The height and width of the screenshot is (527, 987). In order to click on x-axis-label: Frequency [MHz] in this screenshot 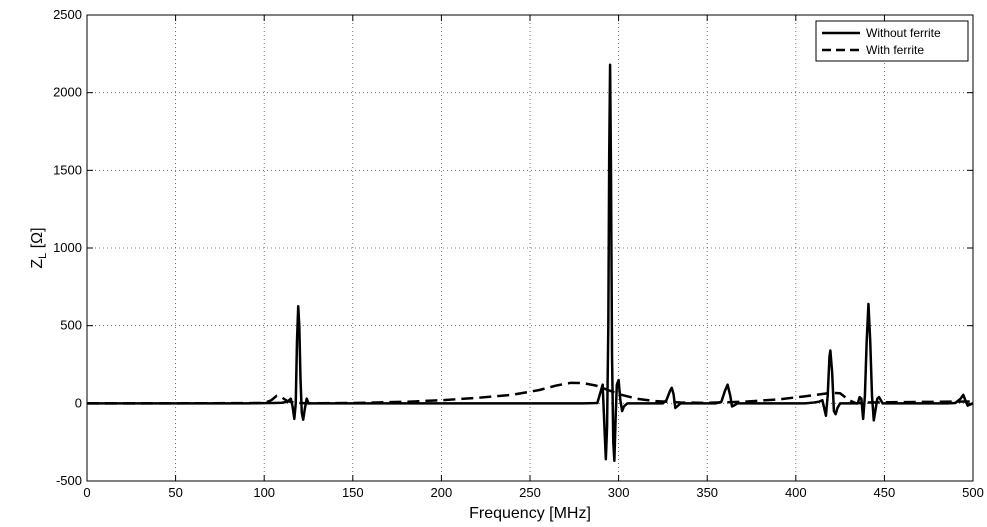, I will do `click(530, 513)`.